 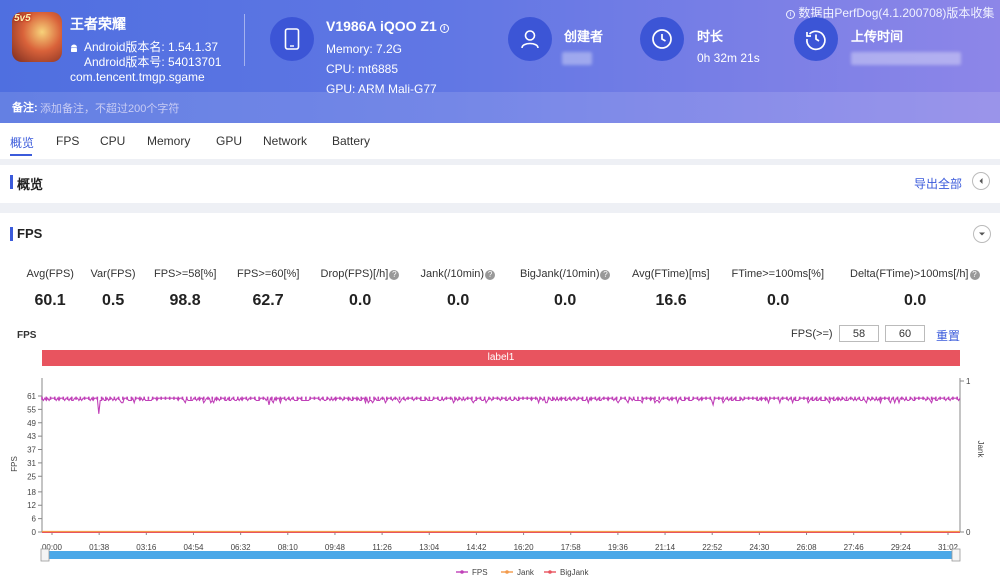 What do you see at coordinates (169, 141) in the screenshot?
I see `tab-memory: Memory` at bounding box center [169, 141].